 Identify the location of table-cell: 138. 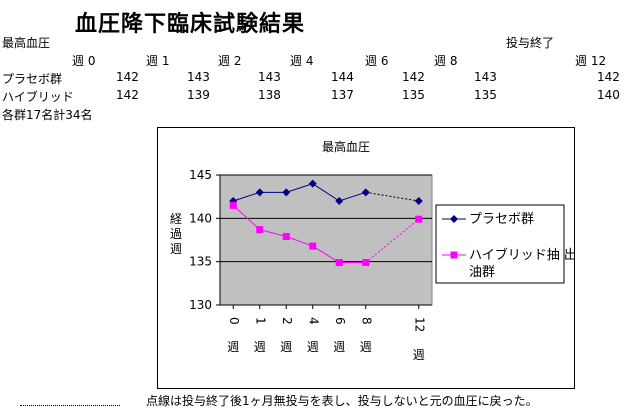
(269, 95).